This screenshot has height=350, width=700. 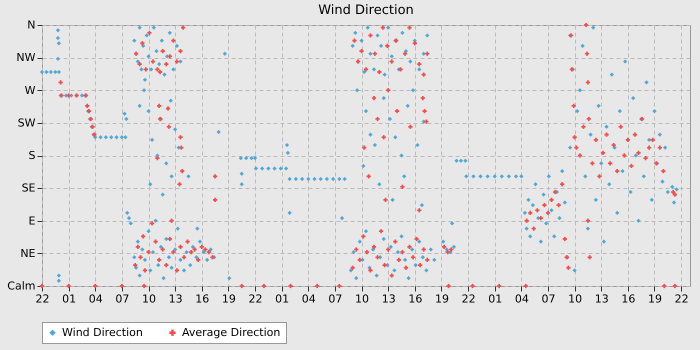 What do you see at coordinates (366, 10) in the screenshot?
I see `chart-title: Wind Direction` at bounding box center [366, 10].